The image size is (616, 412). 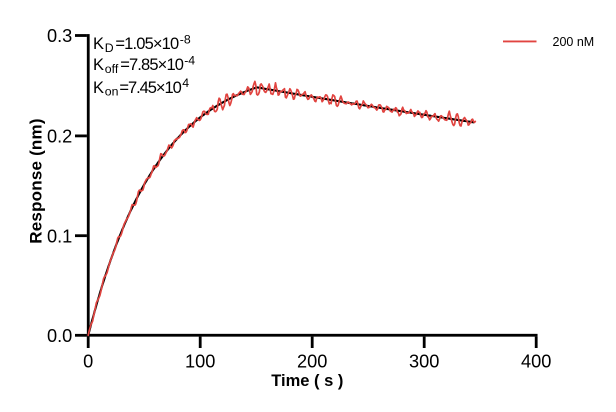 What do you see at coordinates (150, 88) in the screenshot?
I see `svg-text: =7.45×10` at bounding box center [150, 88].